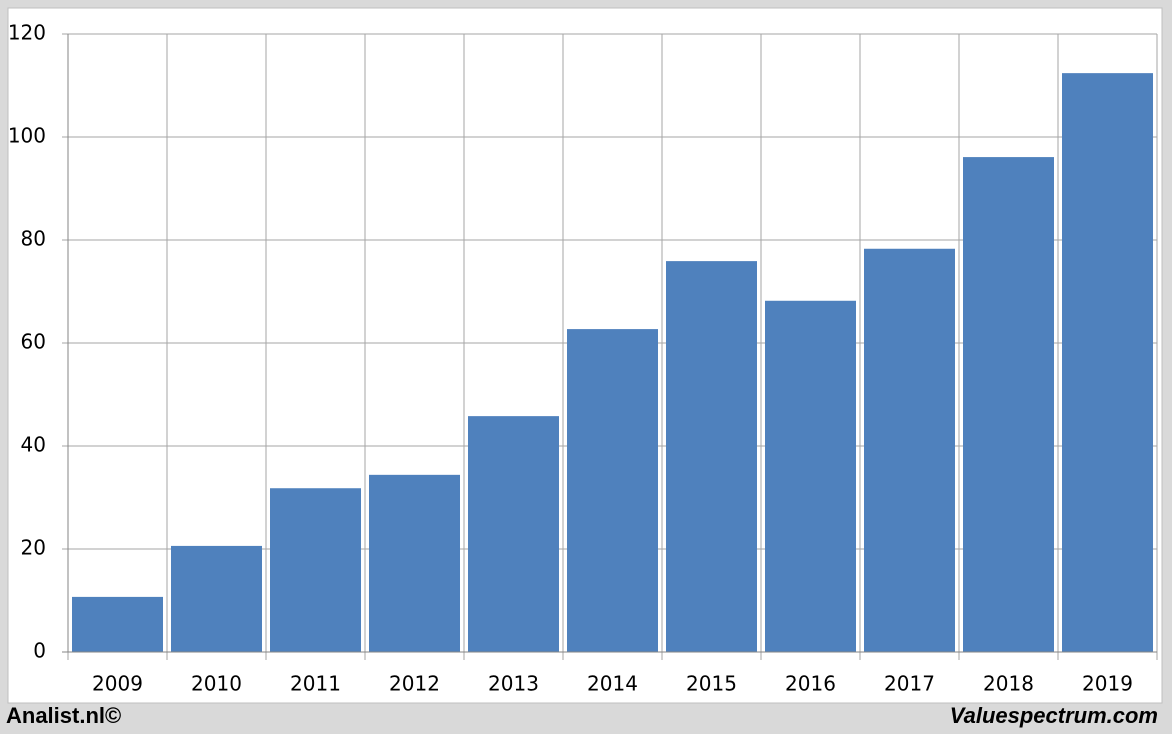  Describe the element at coordinates (39, 651) in the screenshot. I see `y-tick-label: 0` at that location.